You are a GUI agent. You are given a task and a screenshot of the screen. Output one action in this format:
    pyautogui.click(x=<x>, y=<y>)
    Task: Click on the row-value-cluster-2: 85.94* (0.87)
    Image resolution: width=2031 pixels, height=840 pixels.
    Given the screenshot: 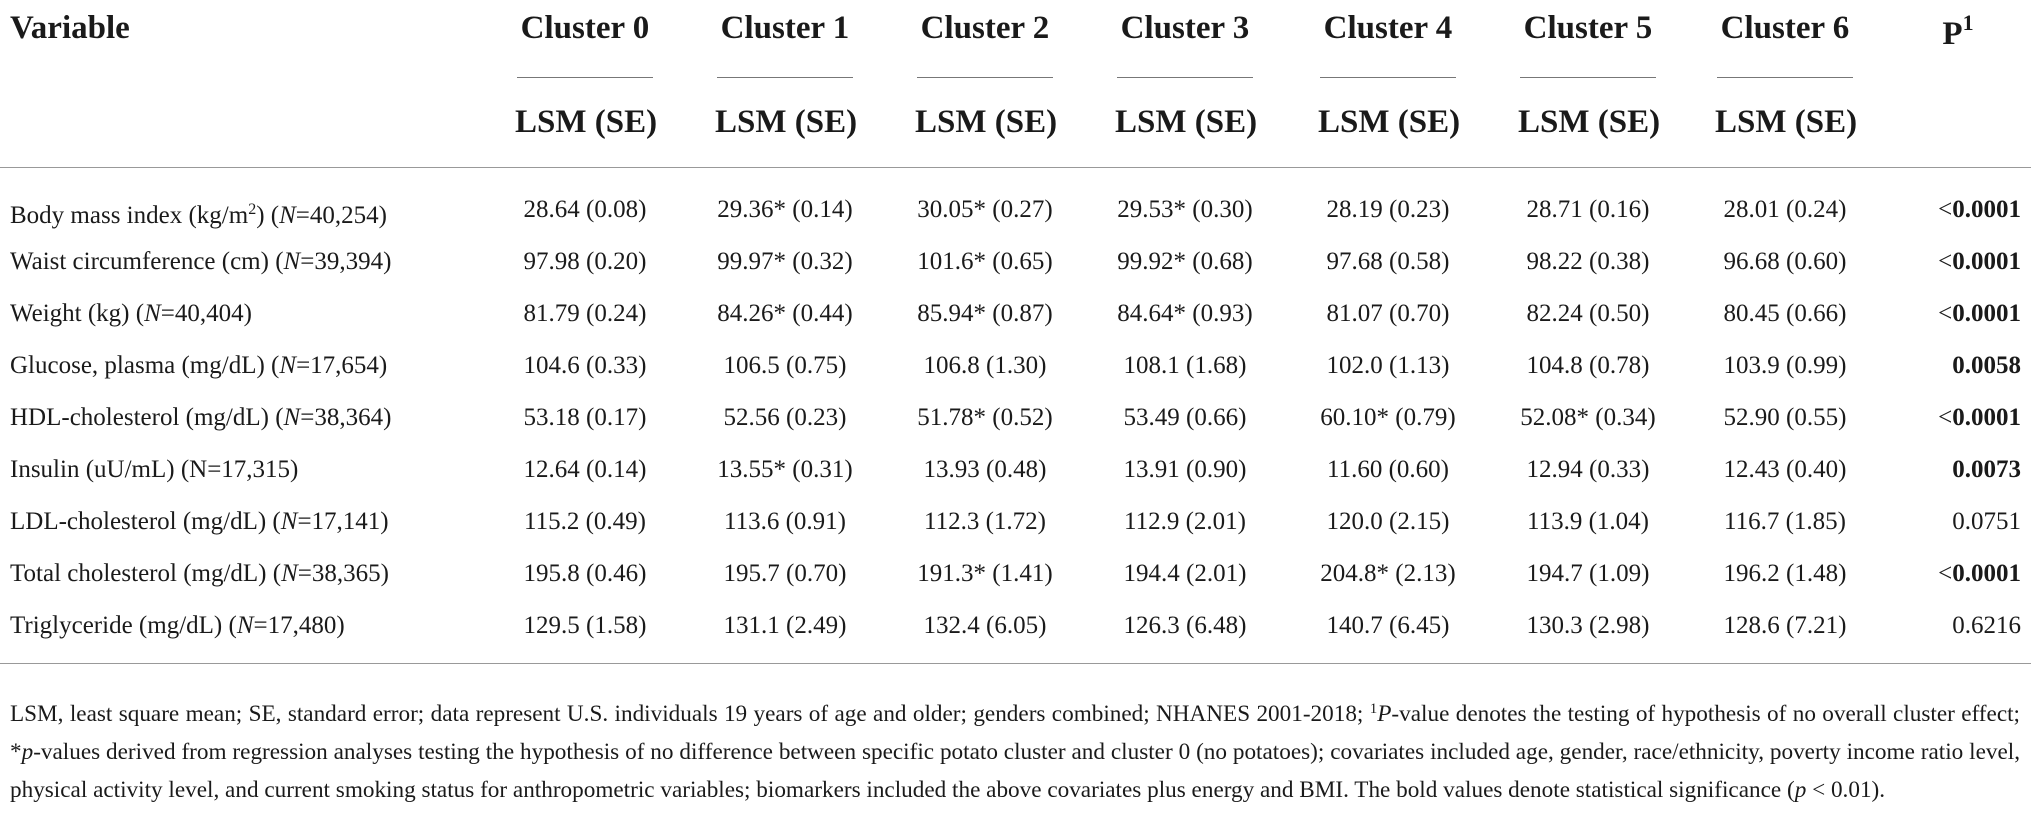 What is the action you would take?
    pyautogui.click(x=985, y=313)
    